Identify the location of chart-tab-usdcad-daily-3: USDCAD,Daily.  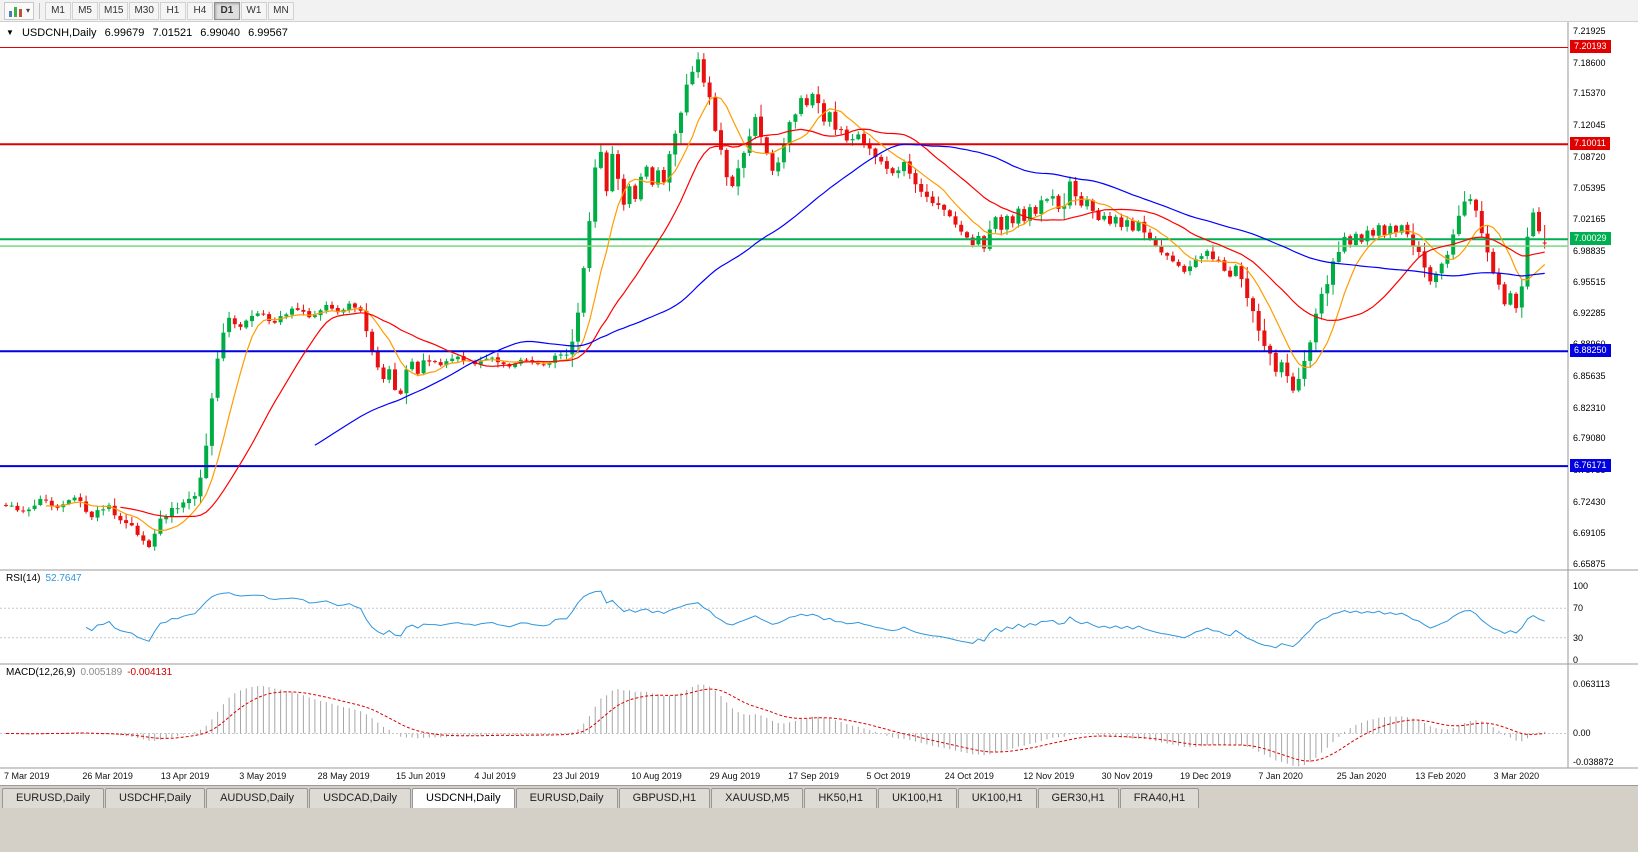
(360, 798).